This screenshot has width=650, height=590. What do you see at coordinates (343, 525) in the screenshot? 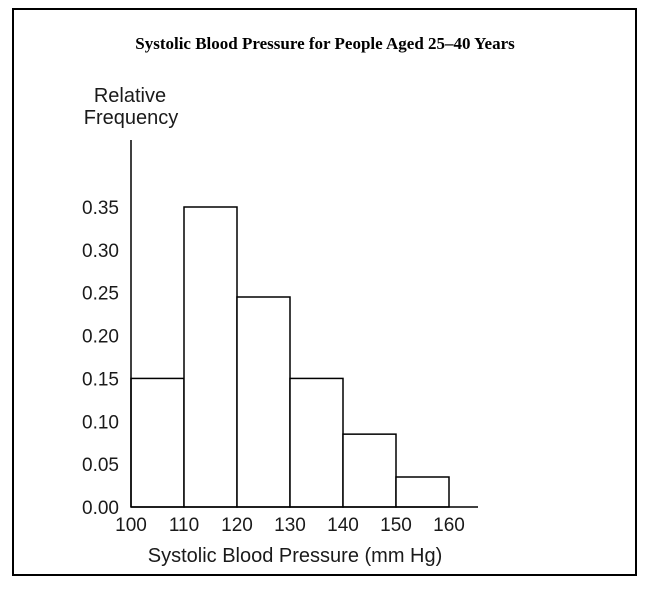
I see `x-tick-label: 140` at bounding box center [343, 525].